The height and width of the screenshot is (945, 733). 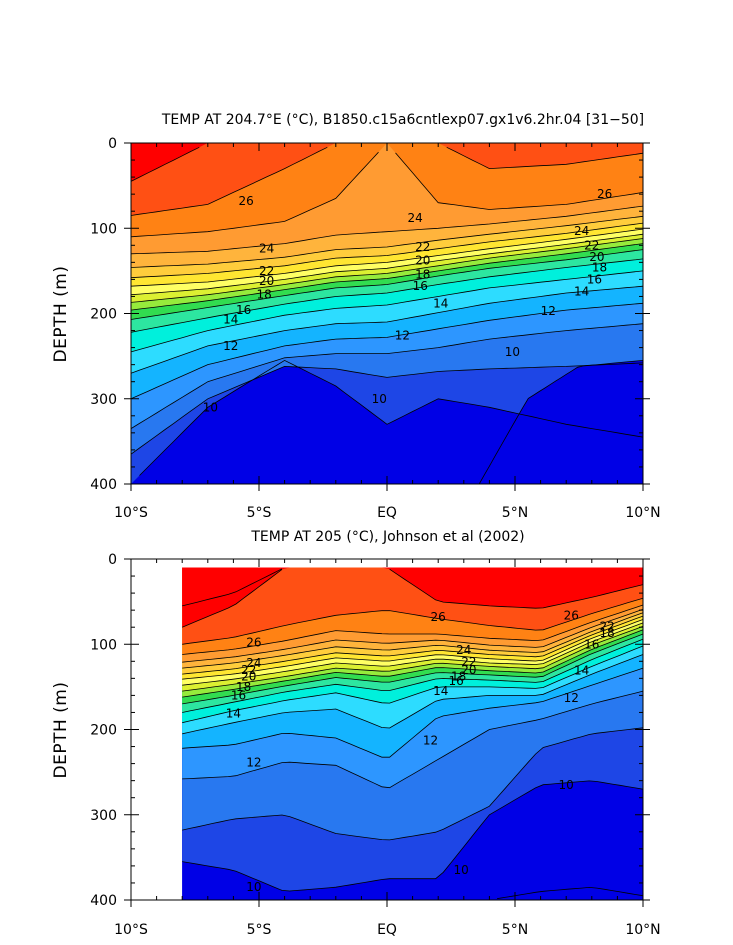 What do you see at coordinates (103, 901) in the screenshot?
I see `y-tick-label: 400` at bounding box center [103, 901].